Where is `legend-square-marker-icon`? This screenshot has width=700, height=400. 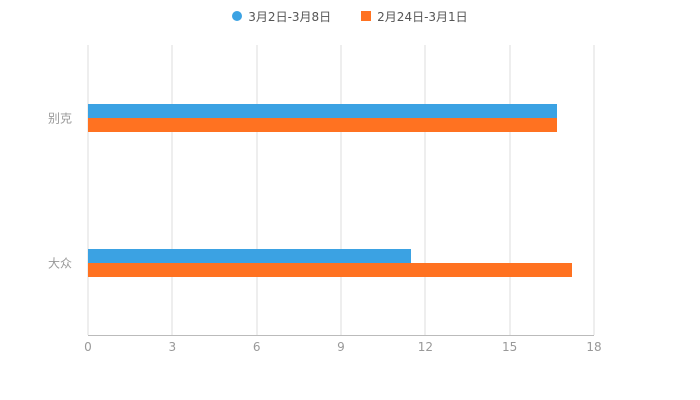
legend-square-marker-icon is located at coordinates (366, 16).